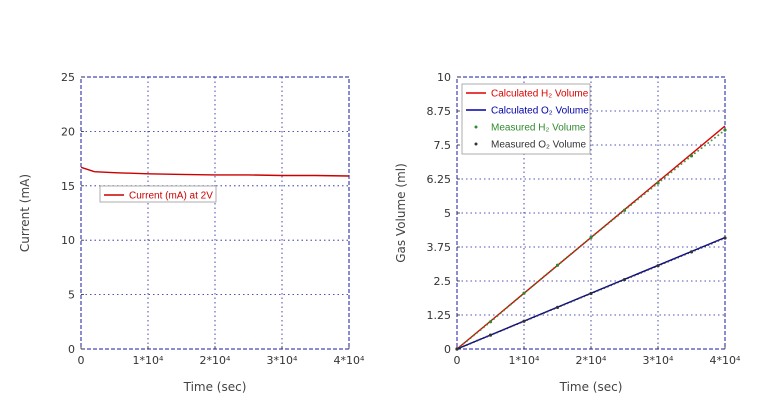 The image size is (779, 404). Describe the element at coordinates (401, 213) in the screenshot. I see `y-axis-label: Gas Volume (ml)` at that location.